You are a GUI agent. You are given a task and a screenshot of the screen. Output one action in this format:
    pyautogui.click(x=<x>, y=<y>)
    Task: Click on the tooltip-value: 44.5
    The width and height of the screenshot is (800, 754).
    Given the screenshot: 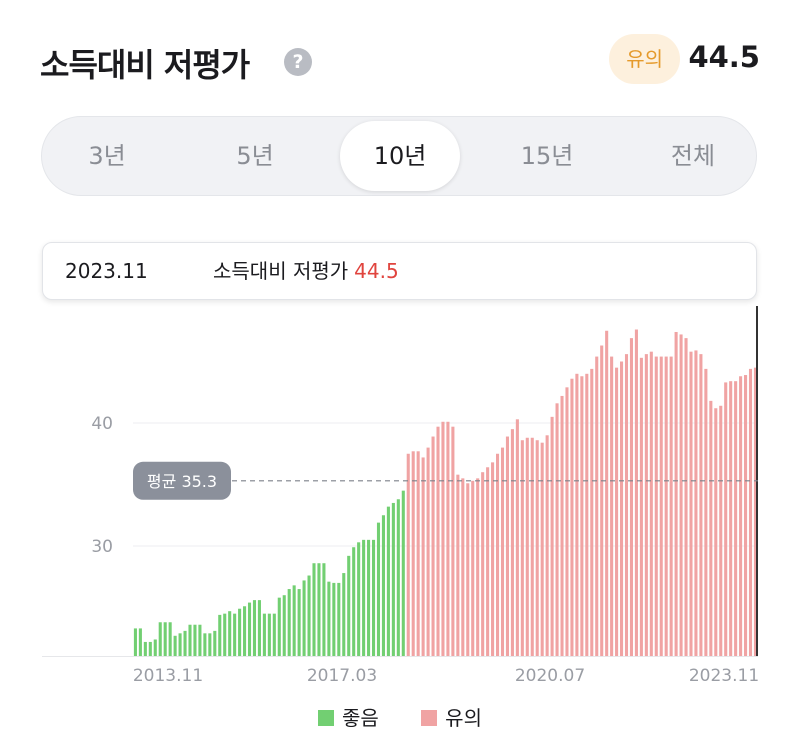 What is the action you would take?
    pyautogui.click(x=376, y=271)
    